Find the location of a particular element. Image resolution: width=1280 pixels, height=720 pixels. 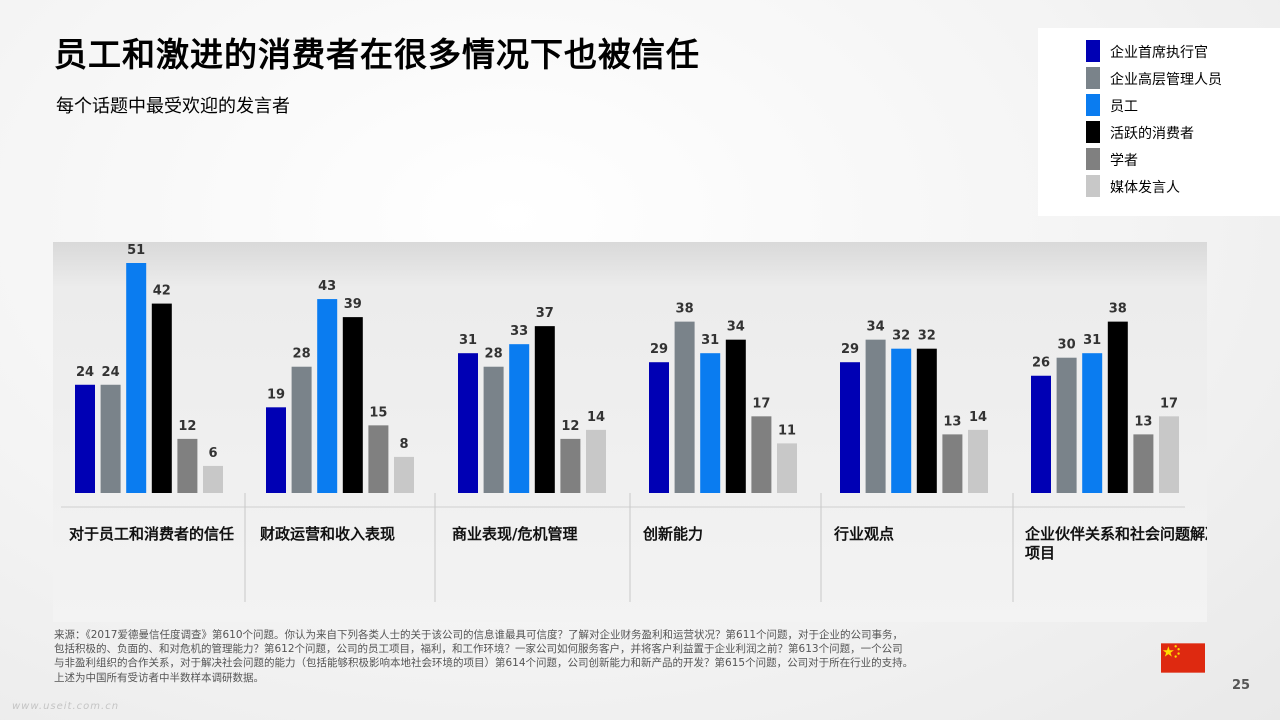

category-label: 行业观点 is located at coordinates (863, 534).